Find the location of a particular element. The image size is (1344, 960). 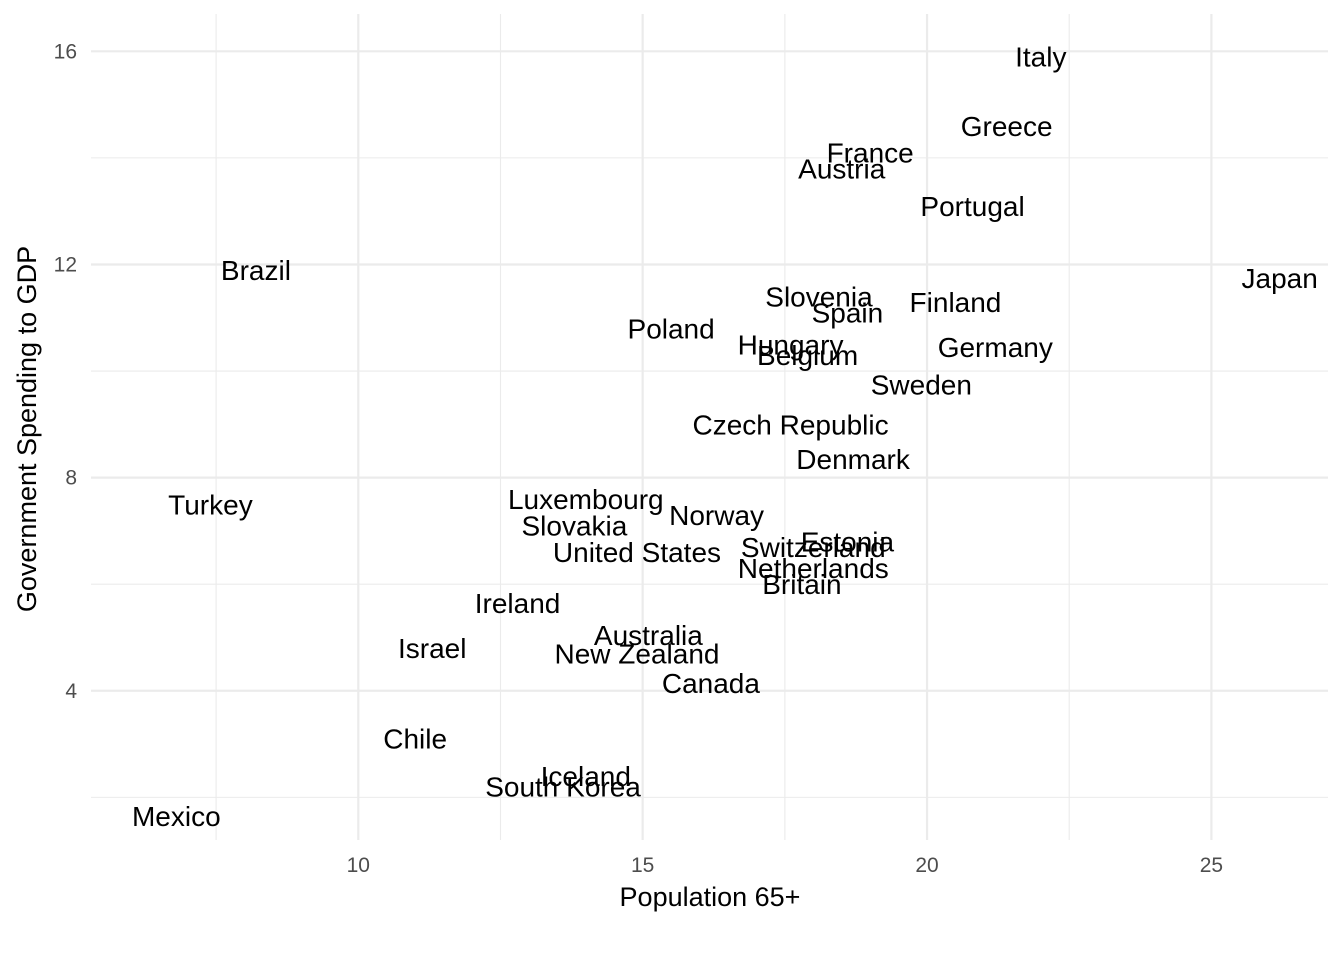

point-label: Australia is located at coordinates (648, 635).